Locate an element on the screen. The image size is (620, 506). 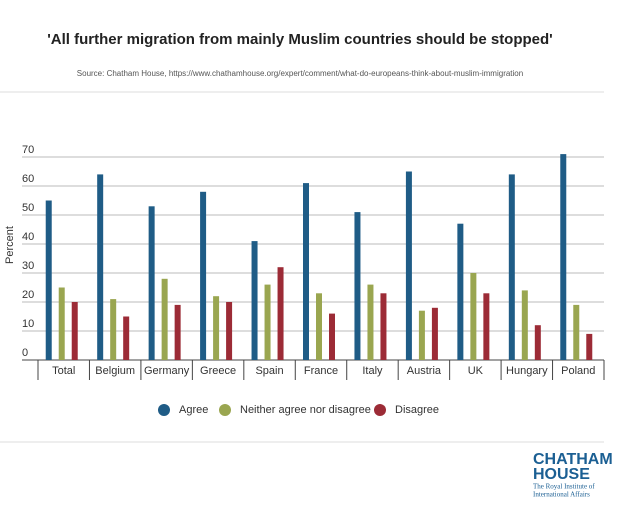
y-tick-label: 40 is located at coordinates (28, 237).